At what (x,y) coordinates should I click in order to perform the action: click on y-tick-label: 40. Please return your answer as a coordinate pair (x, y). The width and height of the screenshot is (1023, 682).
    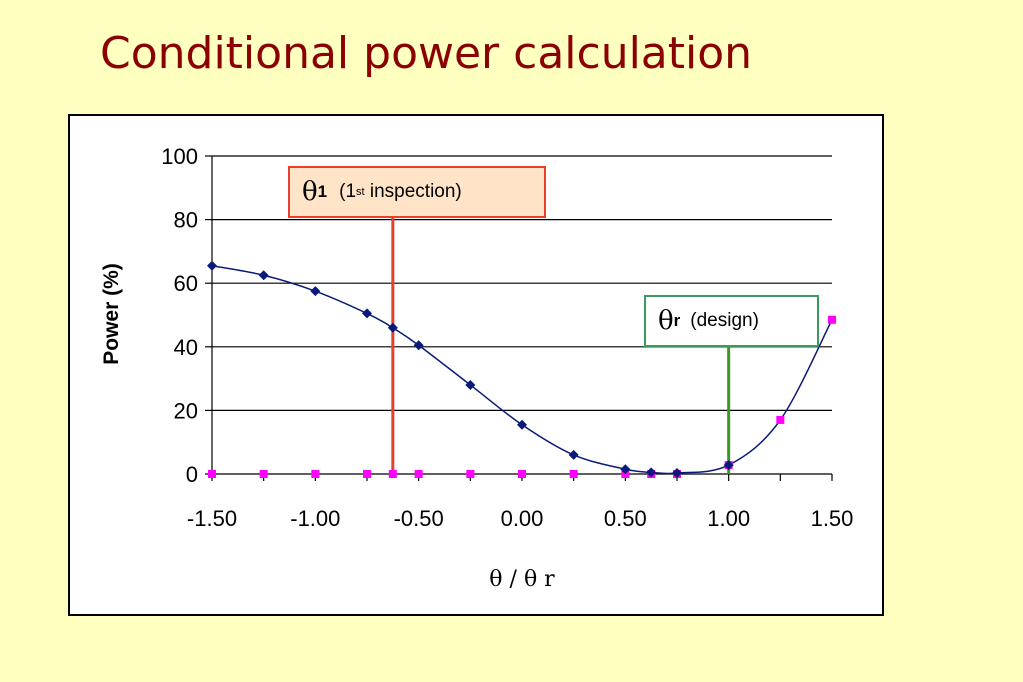
    Looking at the image, I should click on (186, 347).